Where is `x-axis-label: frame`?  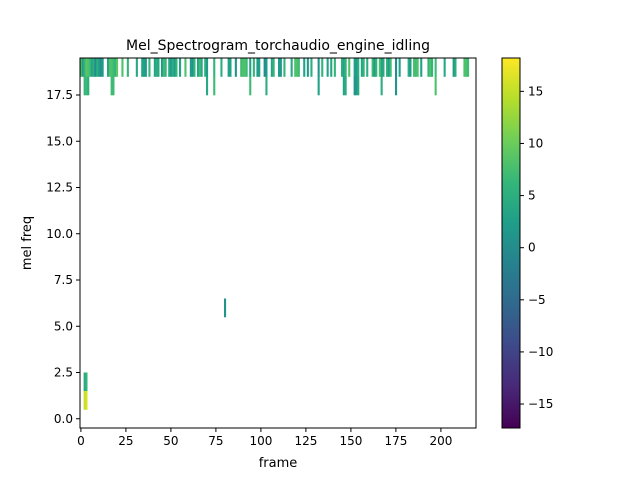 x-axis-label: frame is located at coordinates (278, 463).